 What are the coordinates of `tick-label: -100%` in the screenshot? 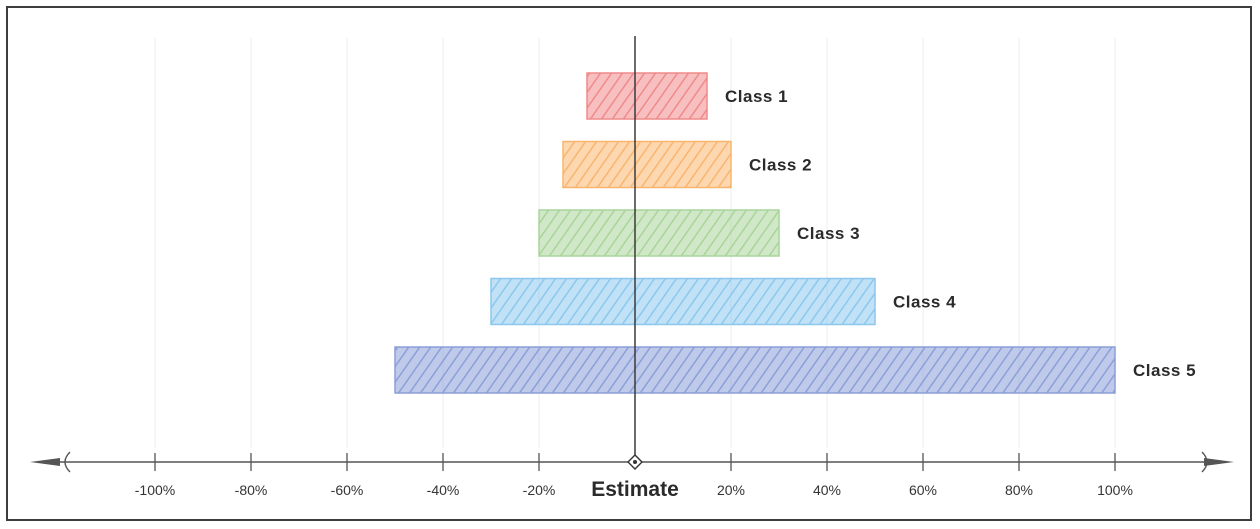 It's located at (155, 490).